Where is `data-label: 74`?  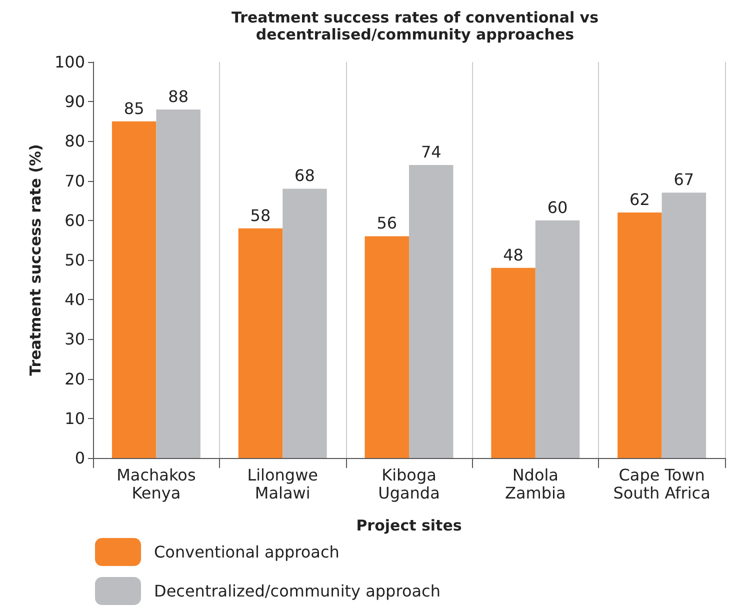
data-label: 74 is located at coordinates (431, 152).